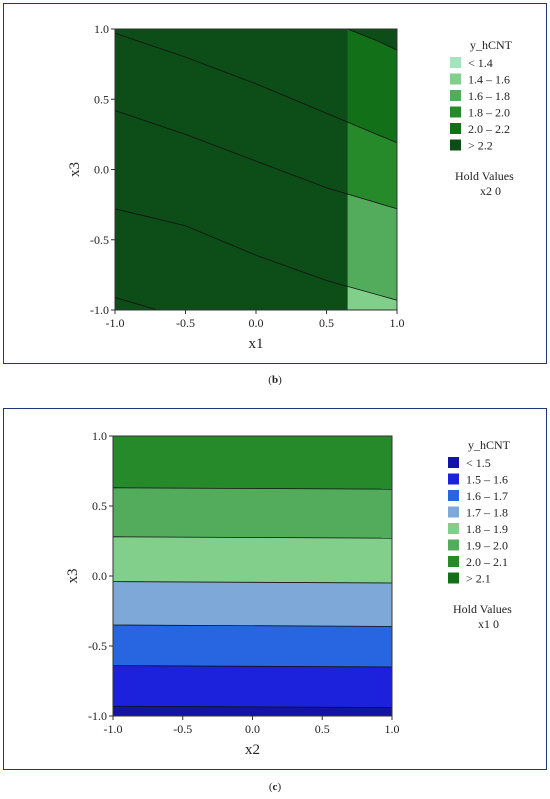  I want to click on legend-label: 1.6 – 1.8, so click(489, 96).